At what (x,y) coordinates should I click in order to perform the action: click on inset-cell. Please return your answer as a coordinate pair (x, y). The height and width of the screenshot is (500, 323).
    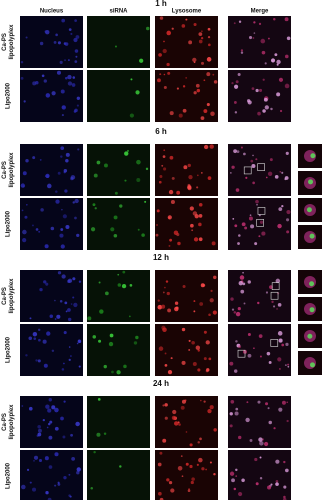
    Looking at the image, I should click on (310, 363).